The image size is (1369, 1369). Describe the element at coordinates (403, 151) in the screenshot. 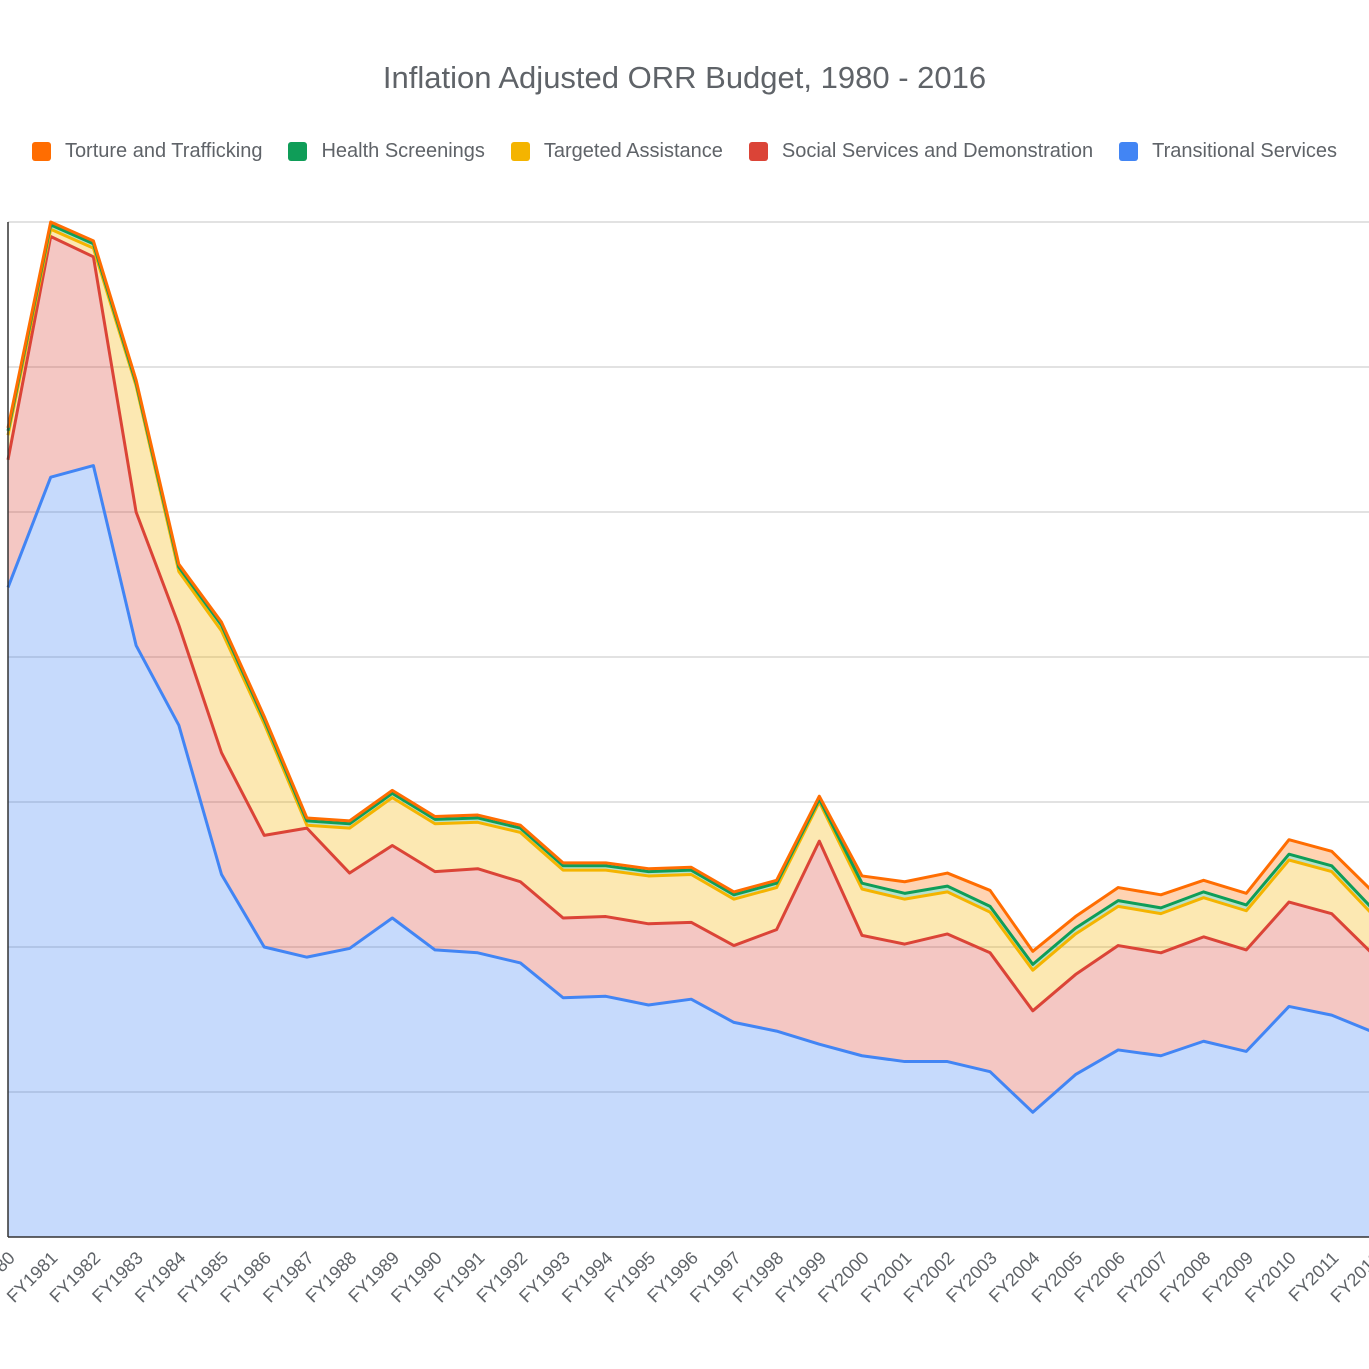

I see `legend-label: Health Screenings` at that location.